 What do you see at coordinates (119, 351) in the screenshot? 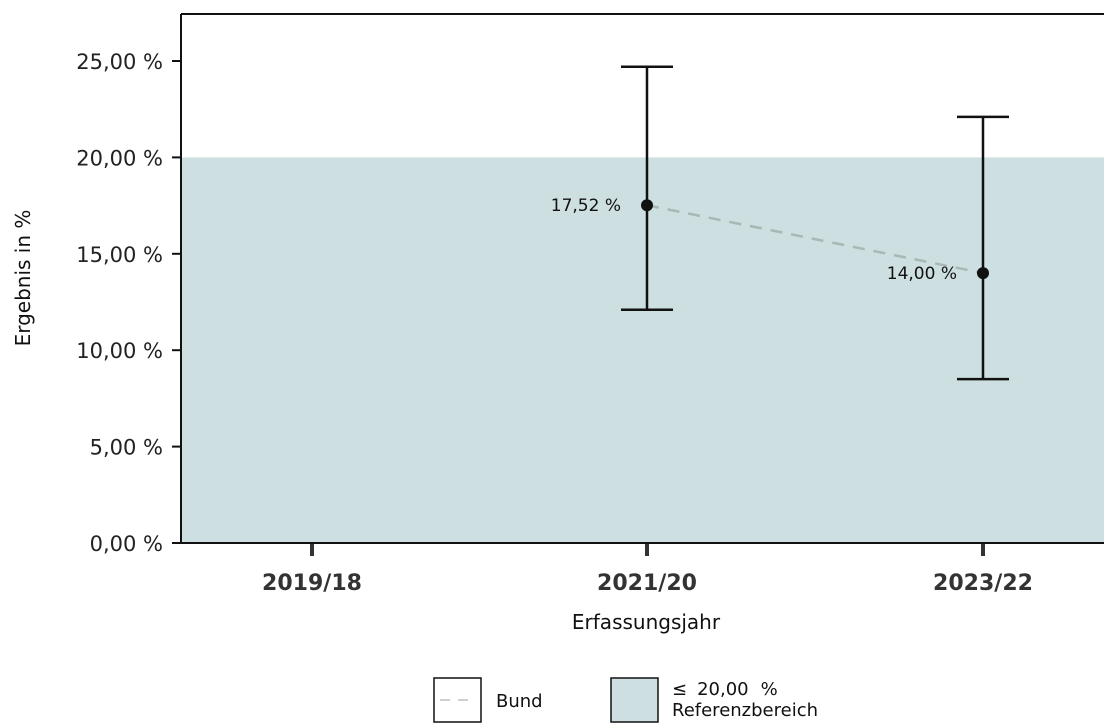
I see `y-tick-label: 10,00 %` at bounding box center [119, 351].